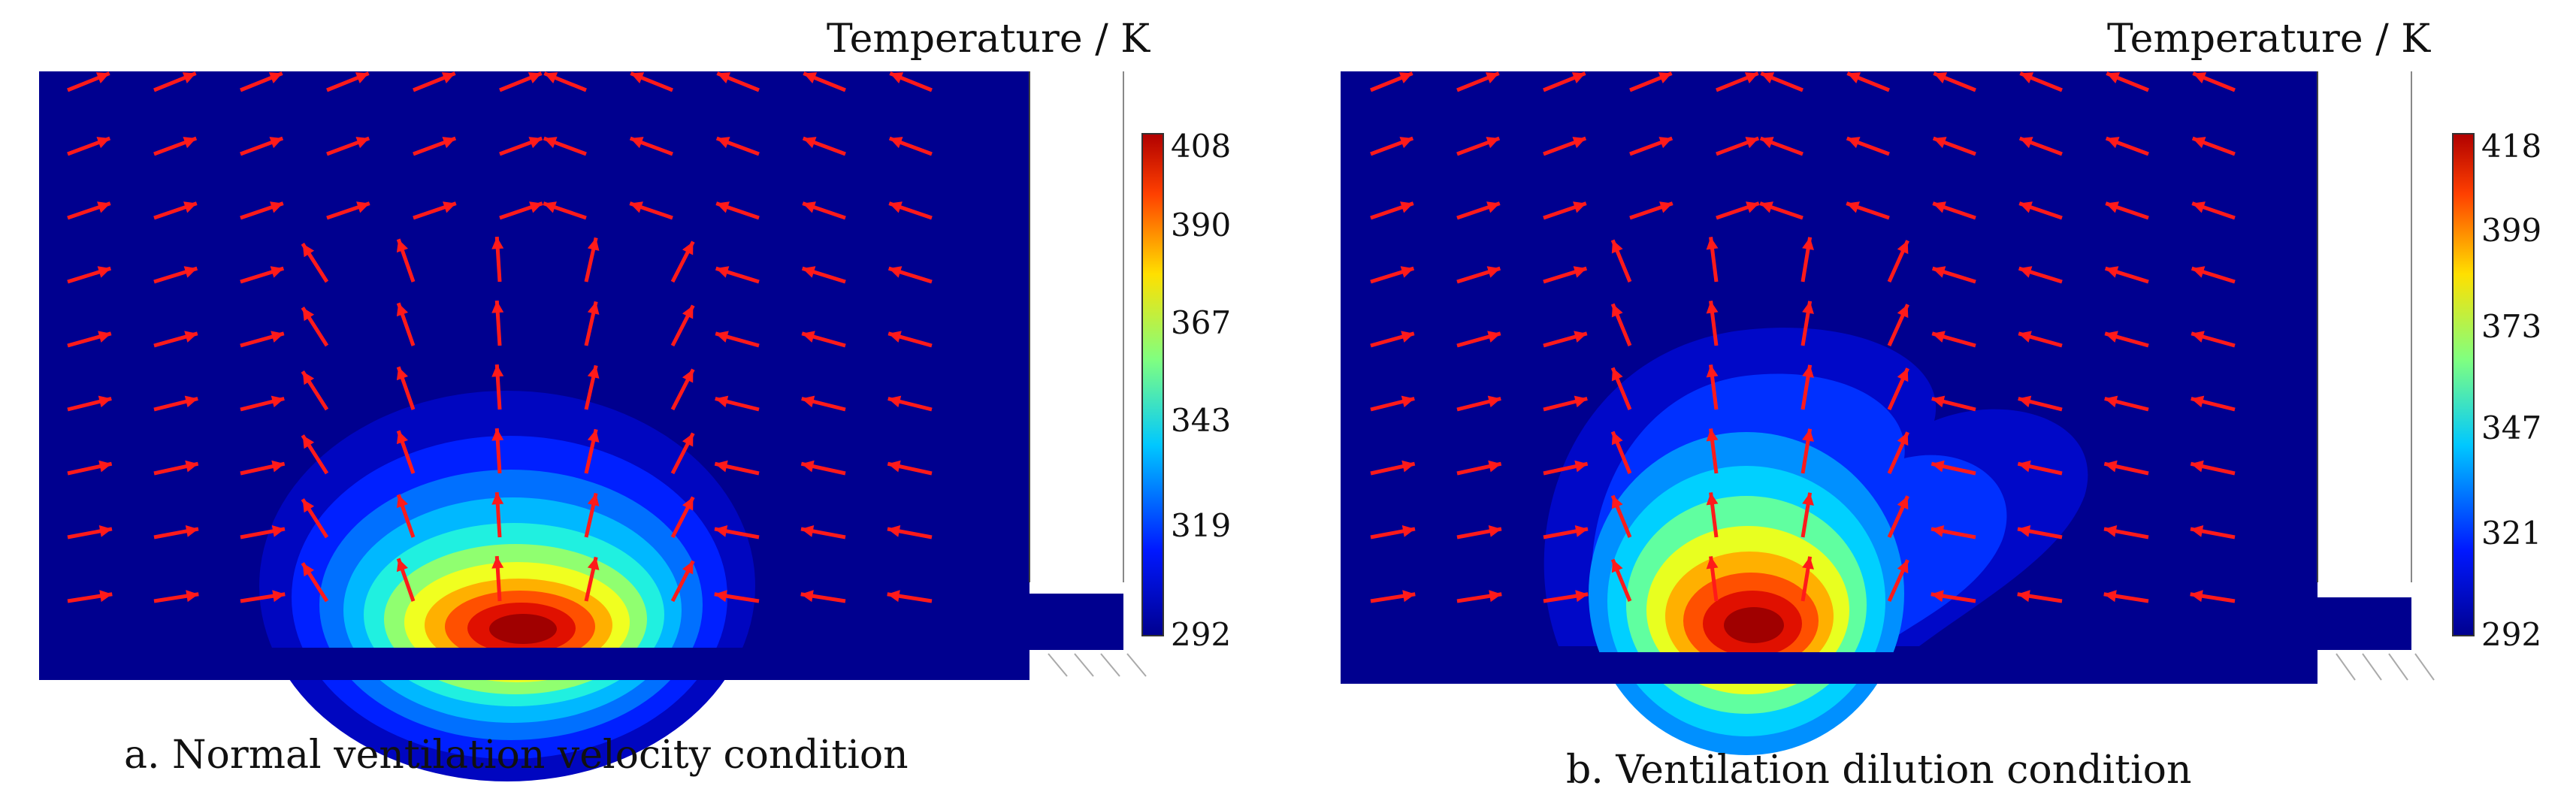 The height and width of the screenshot is (810, 2576). I want to click on colorbar-tick: 390, so click(1201, 225).